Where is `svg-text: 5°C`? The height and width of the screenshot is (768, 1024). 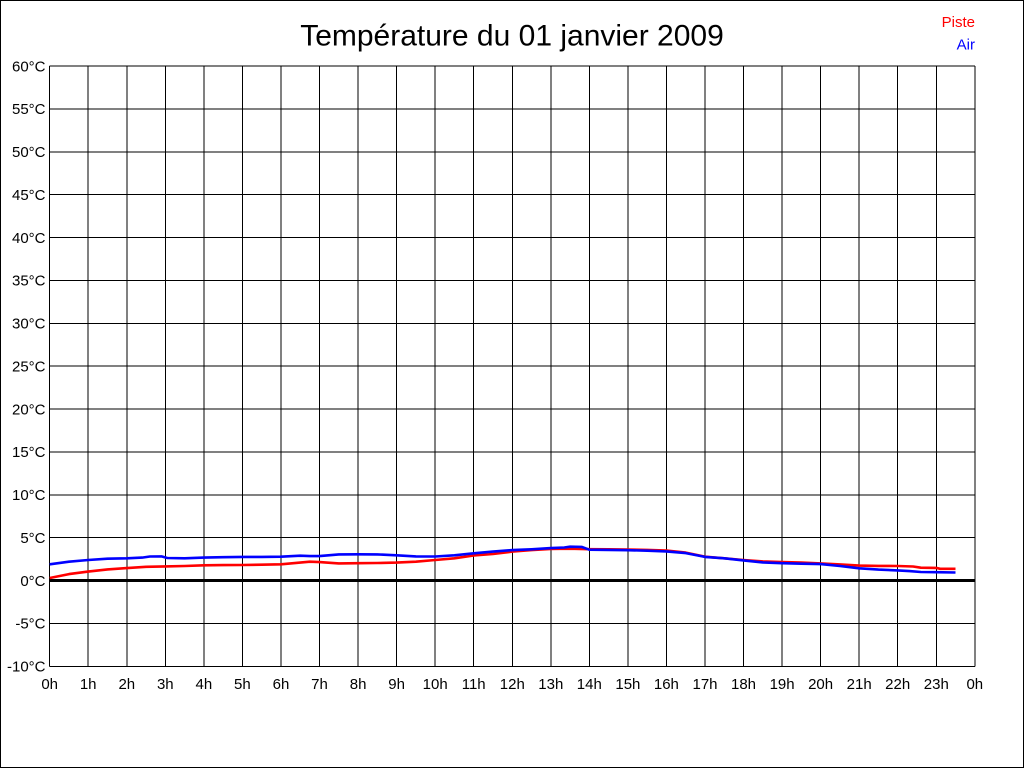 svg-text: 5°C is located at coordinates (32, 538).